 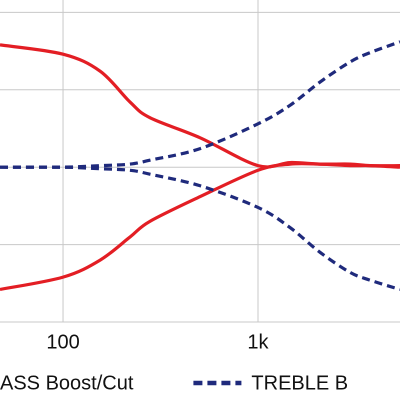 What do you see at coordinates (67, 383) in the screenshot?
I see `legend-label: ASS Boost/Cut` at bounding box center [67, 383].